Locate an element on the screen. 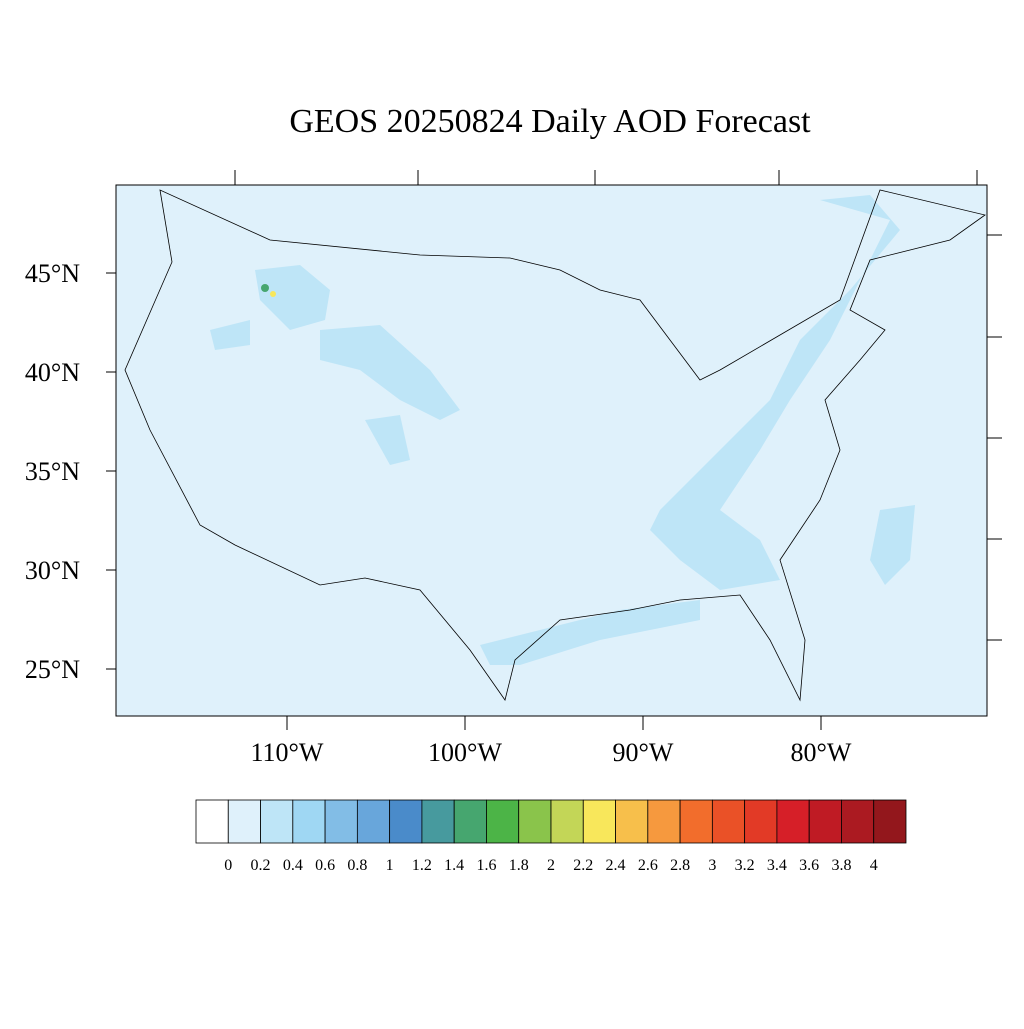  colorbar-label: 4 is located at coordinates (874, 865).